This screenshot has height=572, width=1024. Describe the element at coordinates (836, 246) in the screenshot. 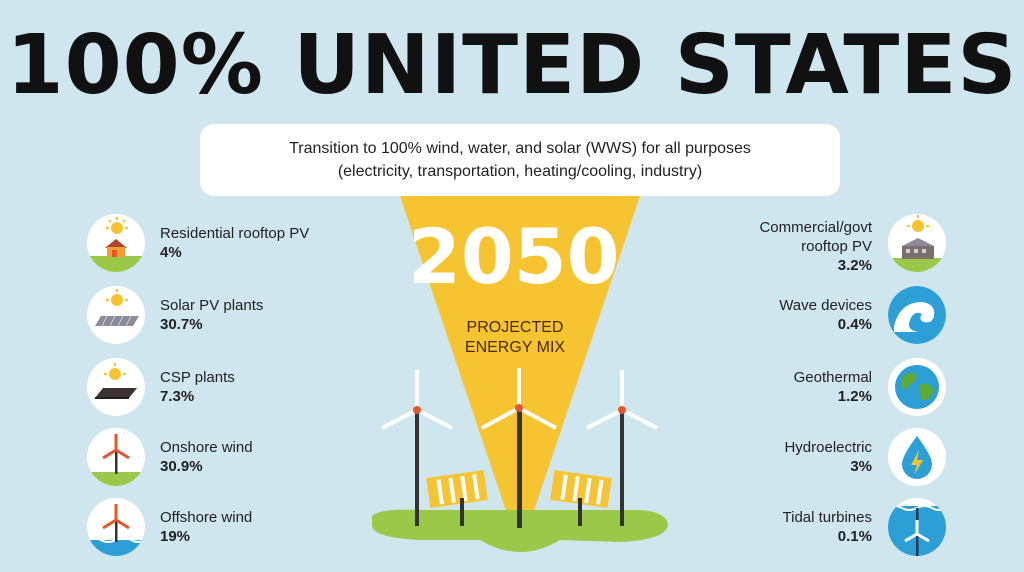

I see `item-name-line-2: rooftop PV` at that location.